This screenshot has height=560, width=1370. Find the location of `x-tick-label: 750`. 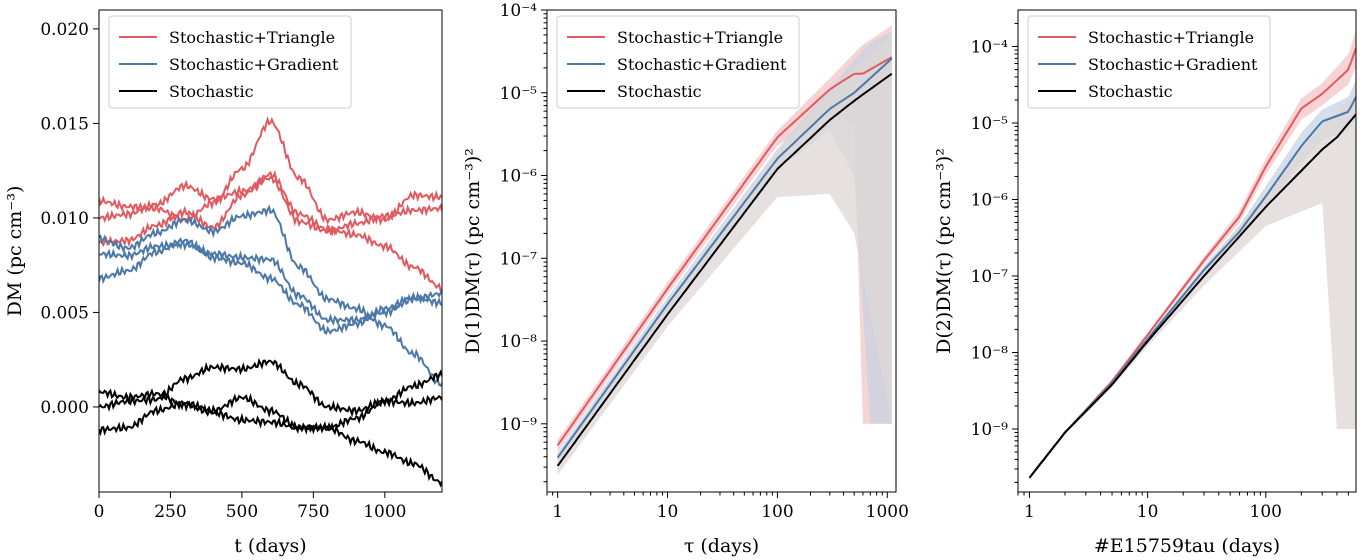

x-tick-label: 750 is located at coordinates (313, 512).